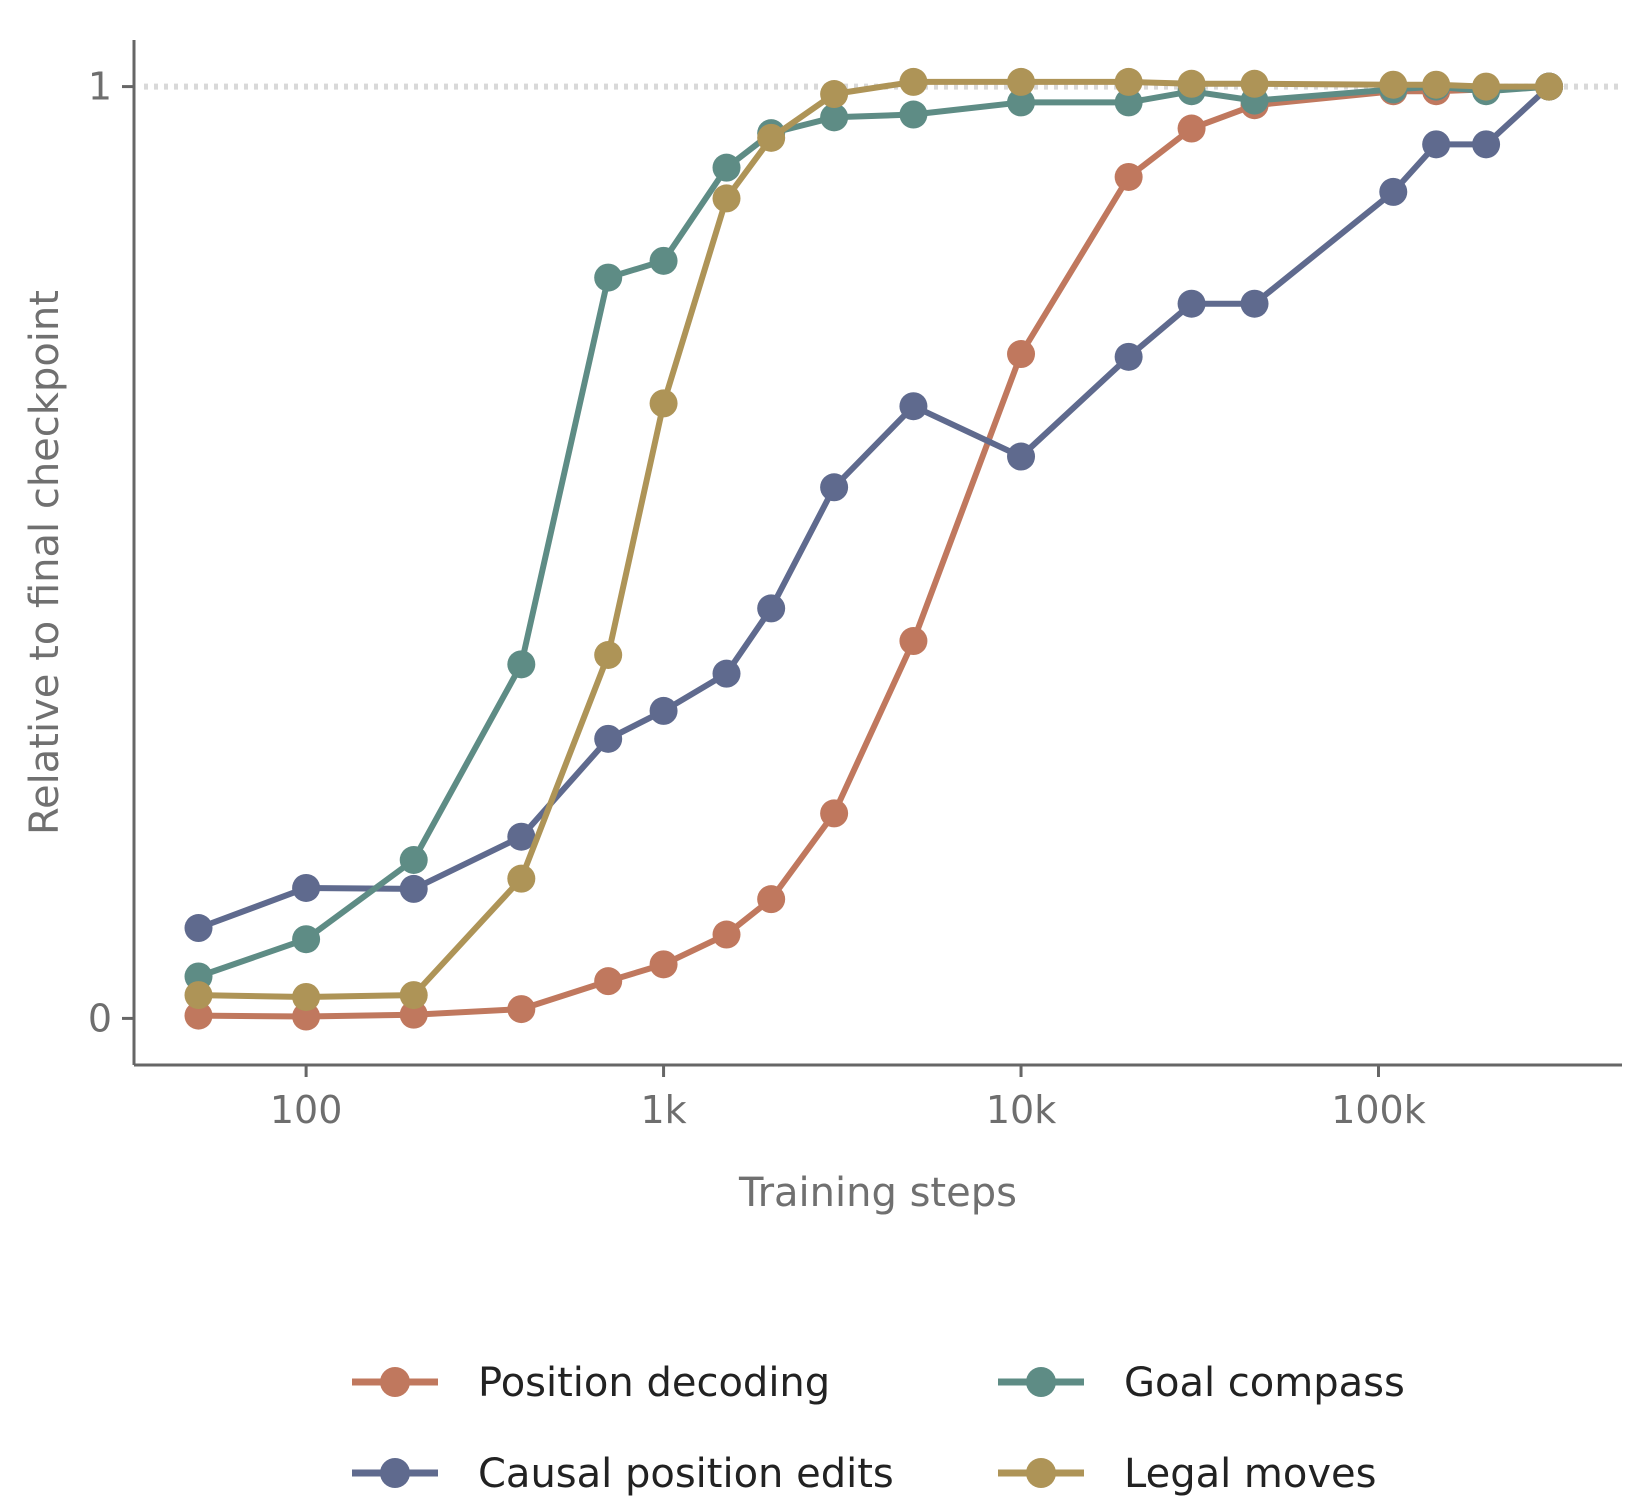 This screenshot has height=1508, width=1646. I want to click on legend-item: Position decoding, so click(591, 1383).